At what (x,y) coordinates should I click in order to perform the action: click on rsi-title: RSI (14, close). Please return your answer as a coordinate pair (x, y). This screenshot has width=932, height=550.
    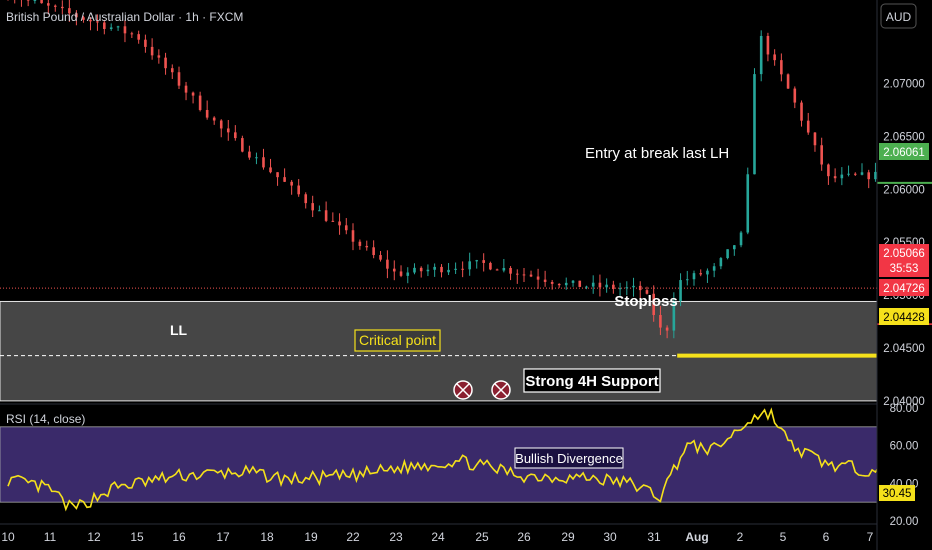
    Looking at the image, I should click on (45, 419).